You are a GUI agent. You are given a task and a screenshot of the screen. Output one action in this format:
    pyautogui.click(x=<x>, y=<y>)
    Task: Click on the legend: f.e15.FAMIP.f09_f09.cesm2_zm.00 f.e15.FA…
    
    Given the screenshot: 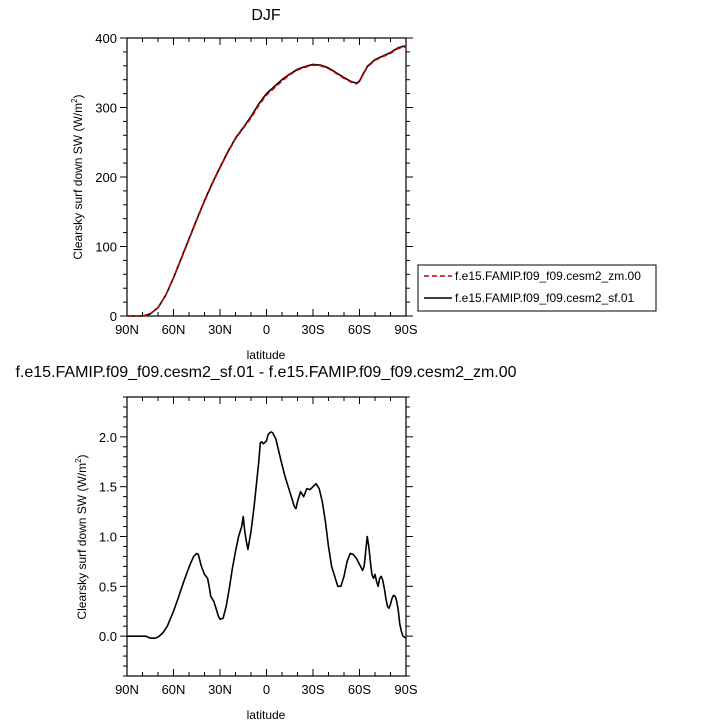 What is the action you would take?
    pyautogui.click(x=537, y=288)
    